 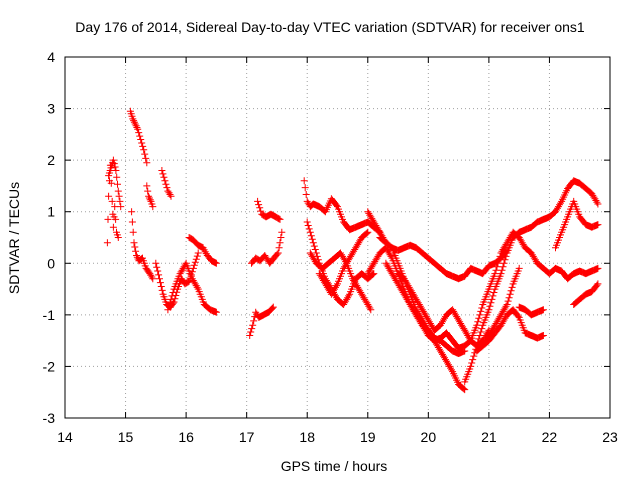 I want to click on x-tick-label: 15, so click(x=126, y=437).